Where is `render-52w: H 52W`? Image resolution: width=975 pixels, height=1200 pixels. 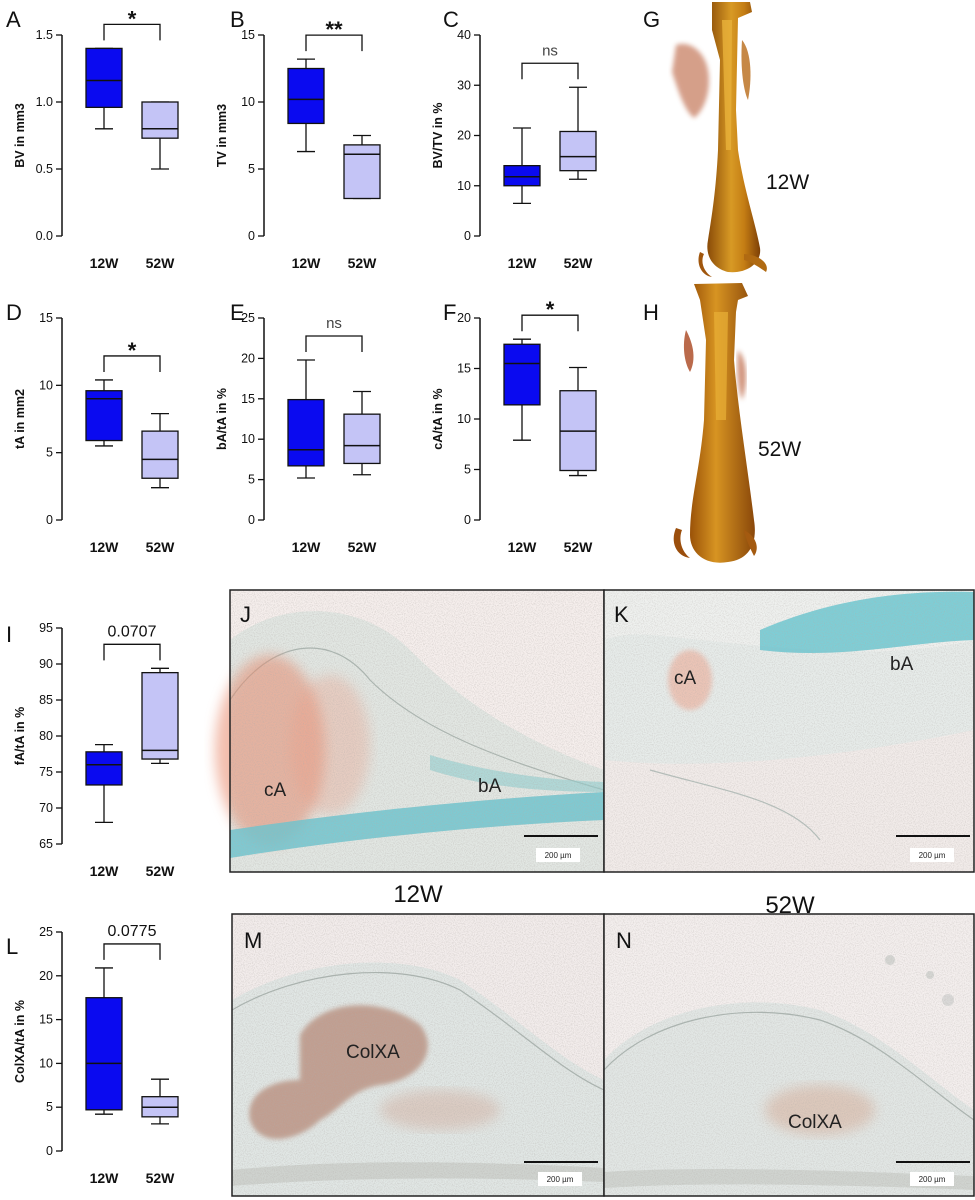 render-52w: H 52W is located at coordinates (722, 423).